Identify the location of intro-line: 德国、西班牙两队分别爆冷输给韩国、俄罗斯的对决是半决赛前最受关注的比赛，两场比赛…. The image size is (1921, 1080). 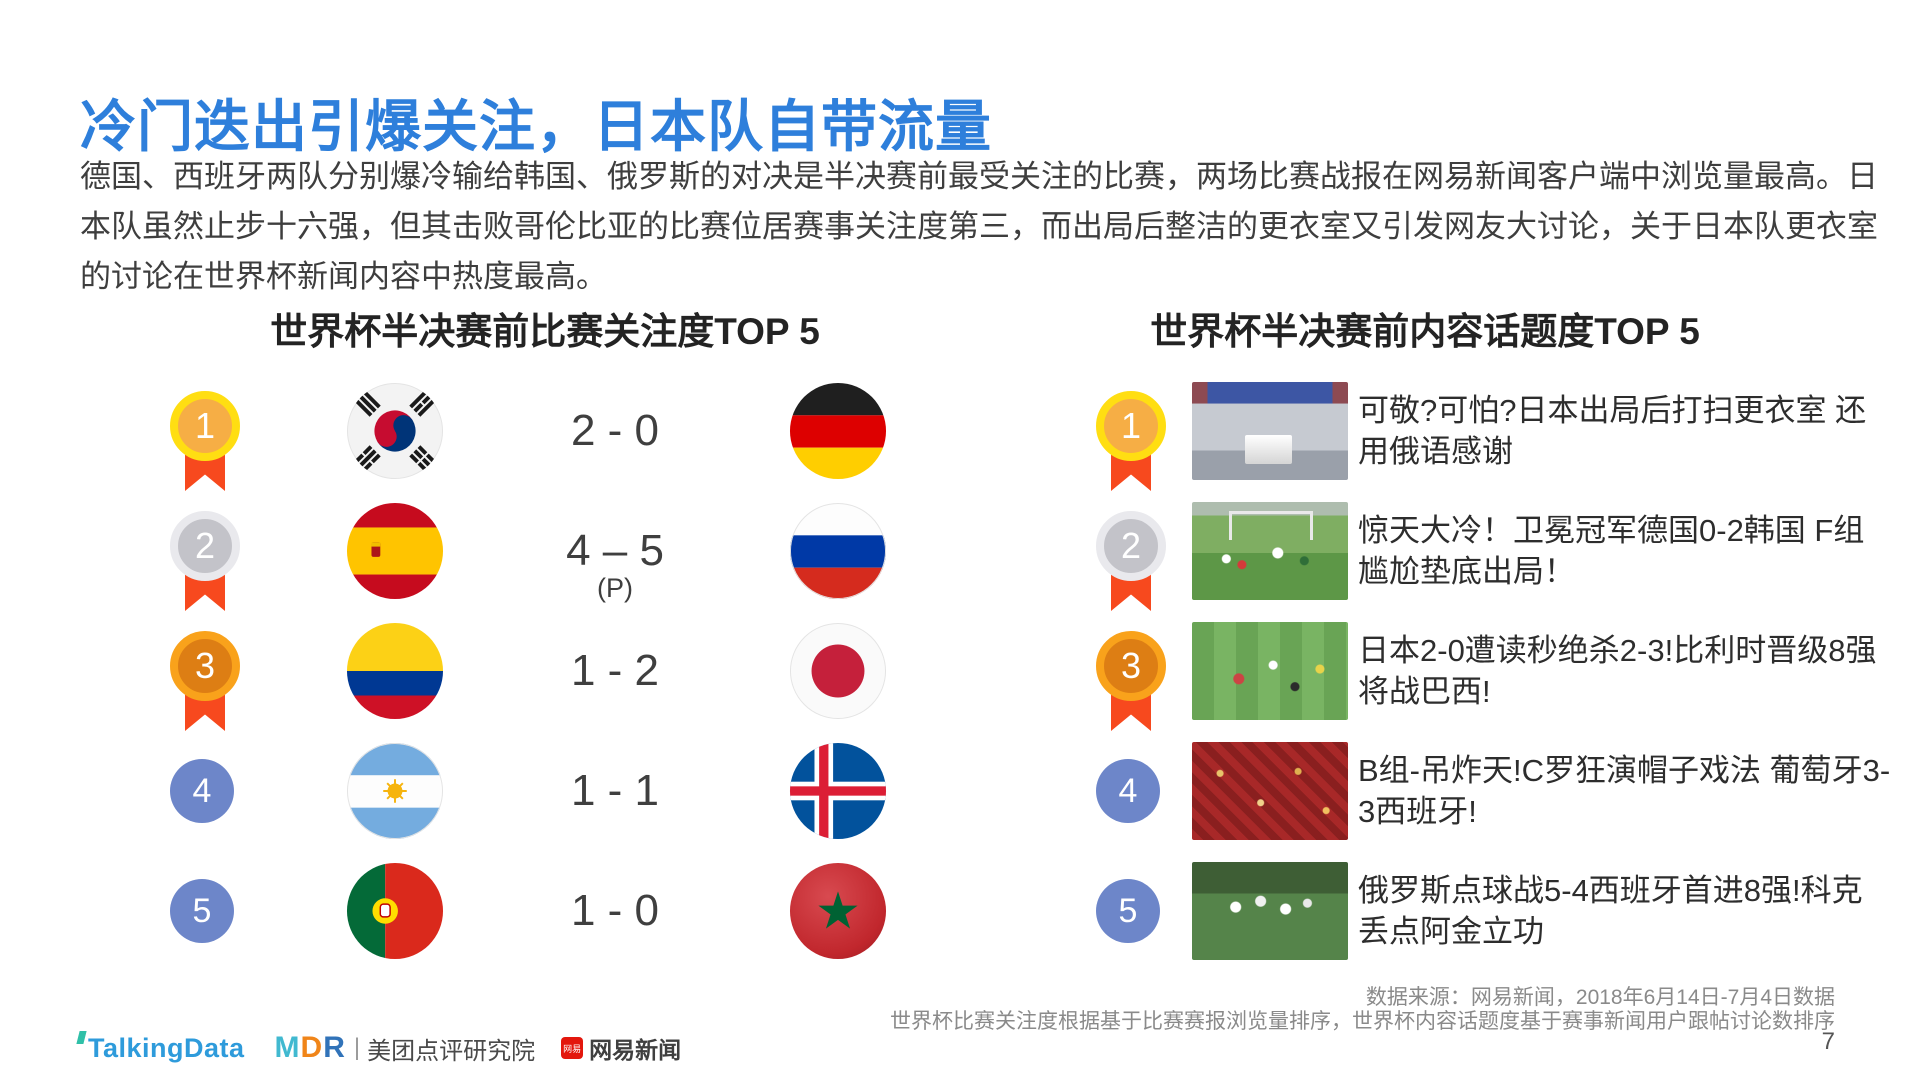
(979, 176).